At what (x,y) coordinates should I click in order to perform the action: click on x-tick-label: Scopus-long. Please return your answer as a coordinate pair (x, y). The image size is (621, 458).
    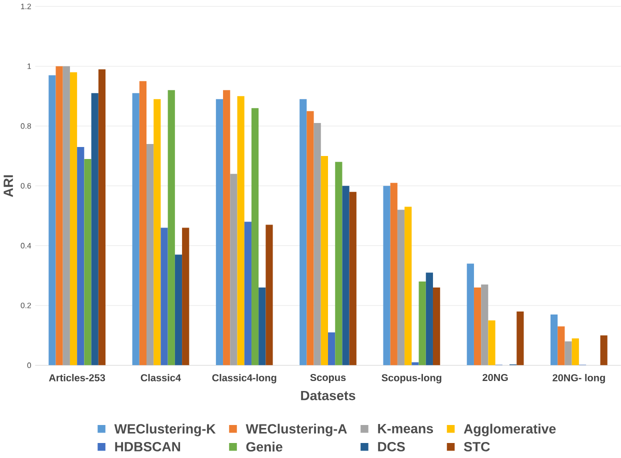
    Looking at the image, I should click on (412, 379).